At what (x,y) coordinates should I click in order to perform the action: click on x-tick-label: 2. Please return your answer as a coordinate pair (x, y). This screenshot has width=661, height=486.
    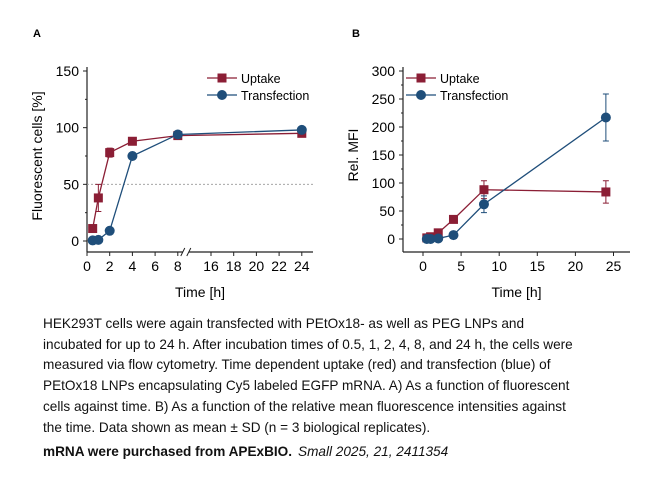
    Looking at the image, I should click on (110, 266).